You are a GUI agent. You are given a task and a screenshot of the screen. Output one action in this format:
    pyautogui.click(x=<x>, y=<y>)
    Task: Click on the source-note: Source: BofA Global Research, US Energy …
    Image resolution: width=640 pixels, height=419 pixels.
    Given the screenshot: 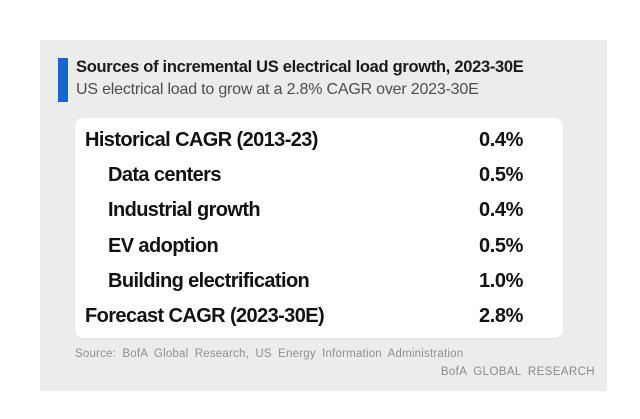 What is the action you would take?
    pyautogui.click(x=269, y=354)
    